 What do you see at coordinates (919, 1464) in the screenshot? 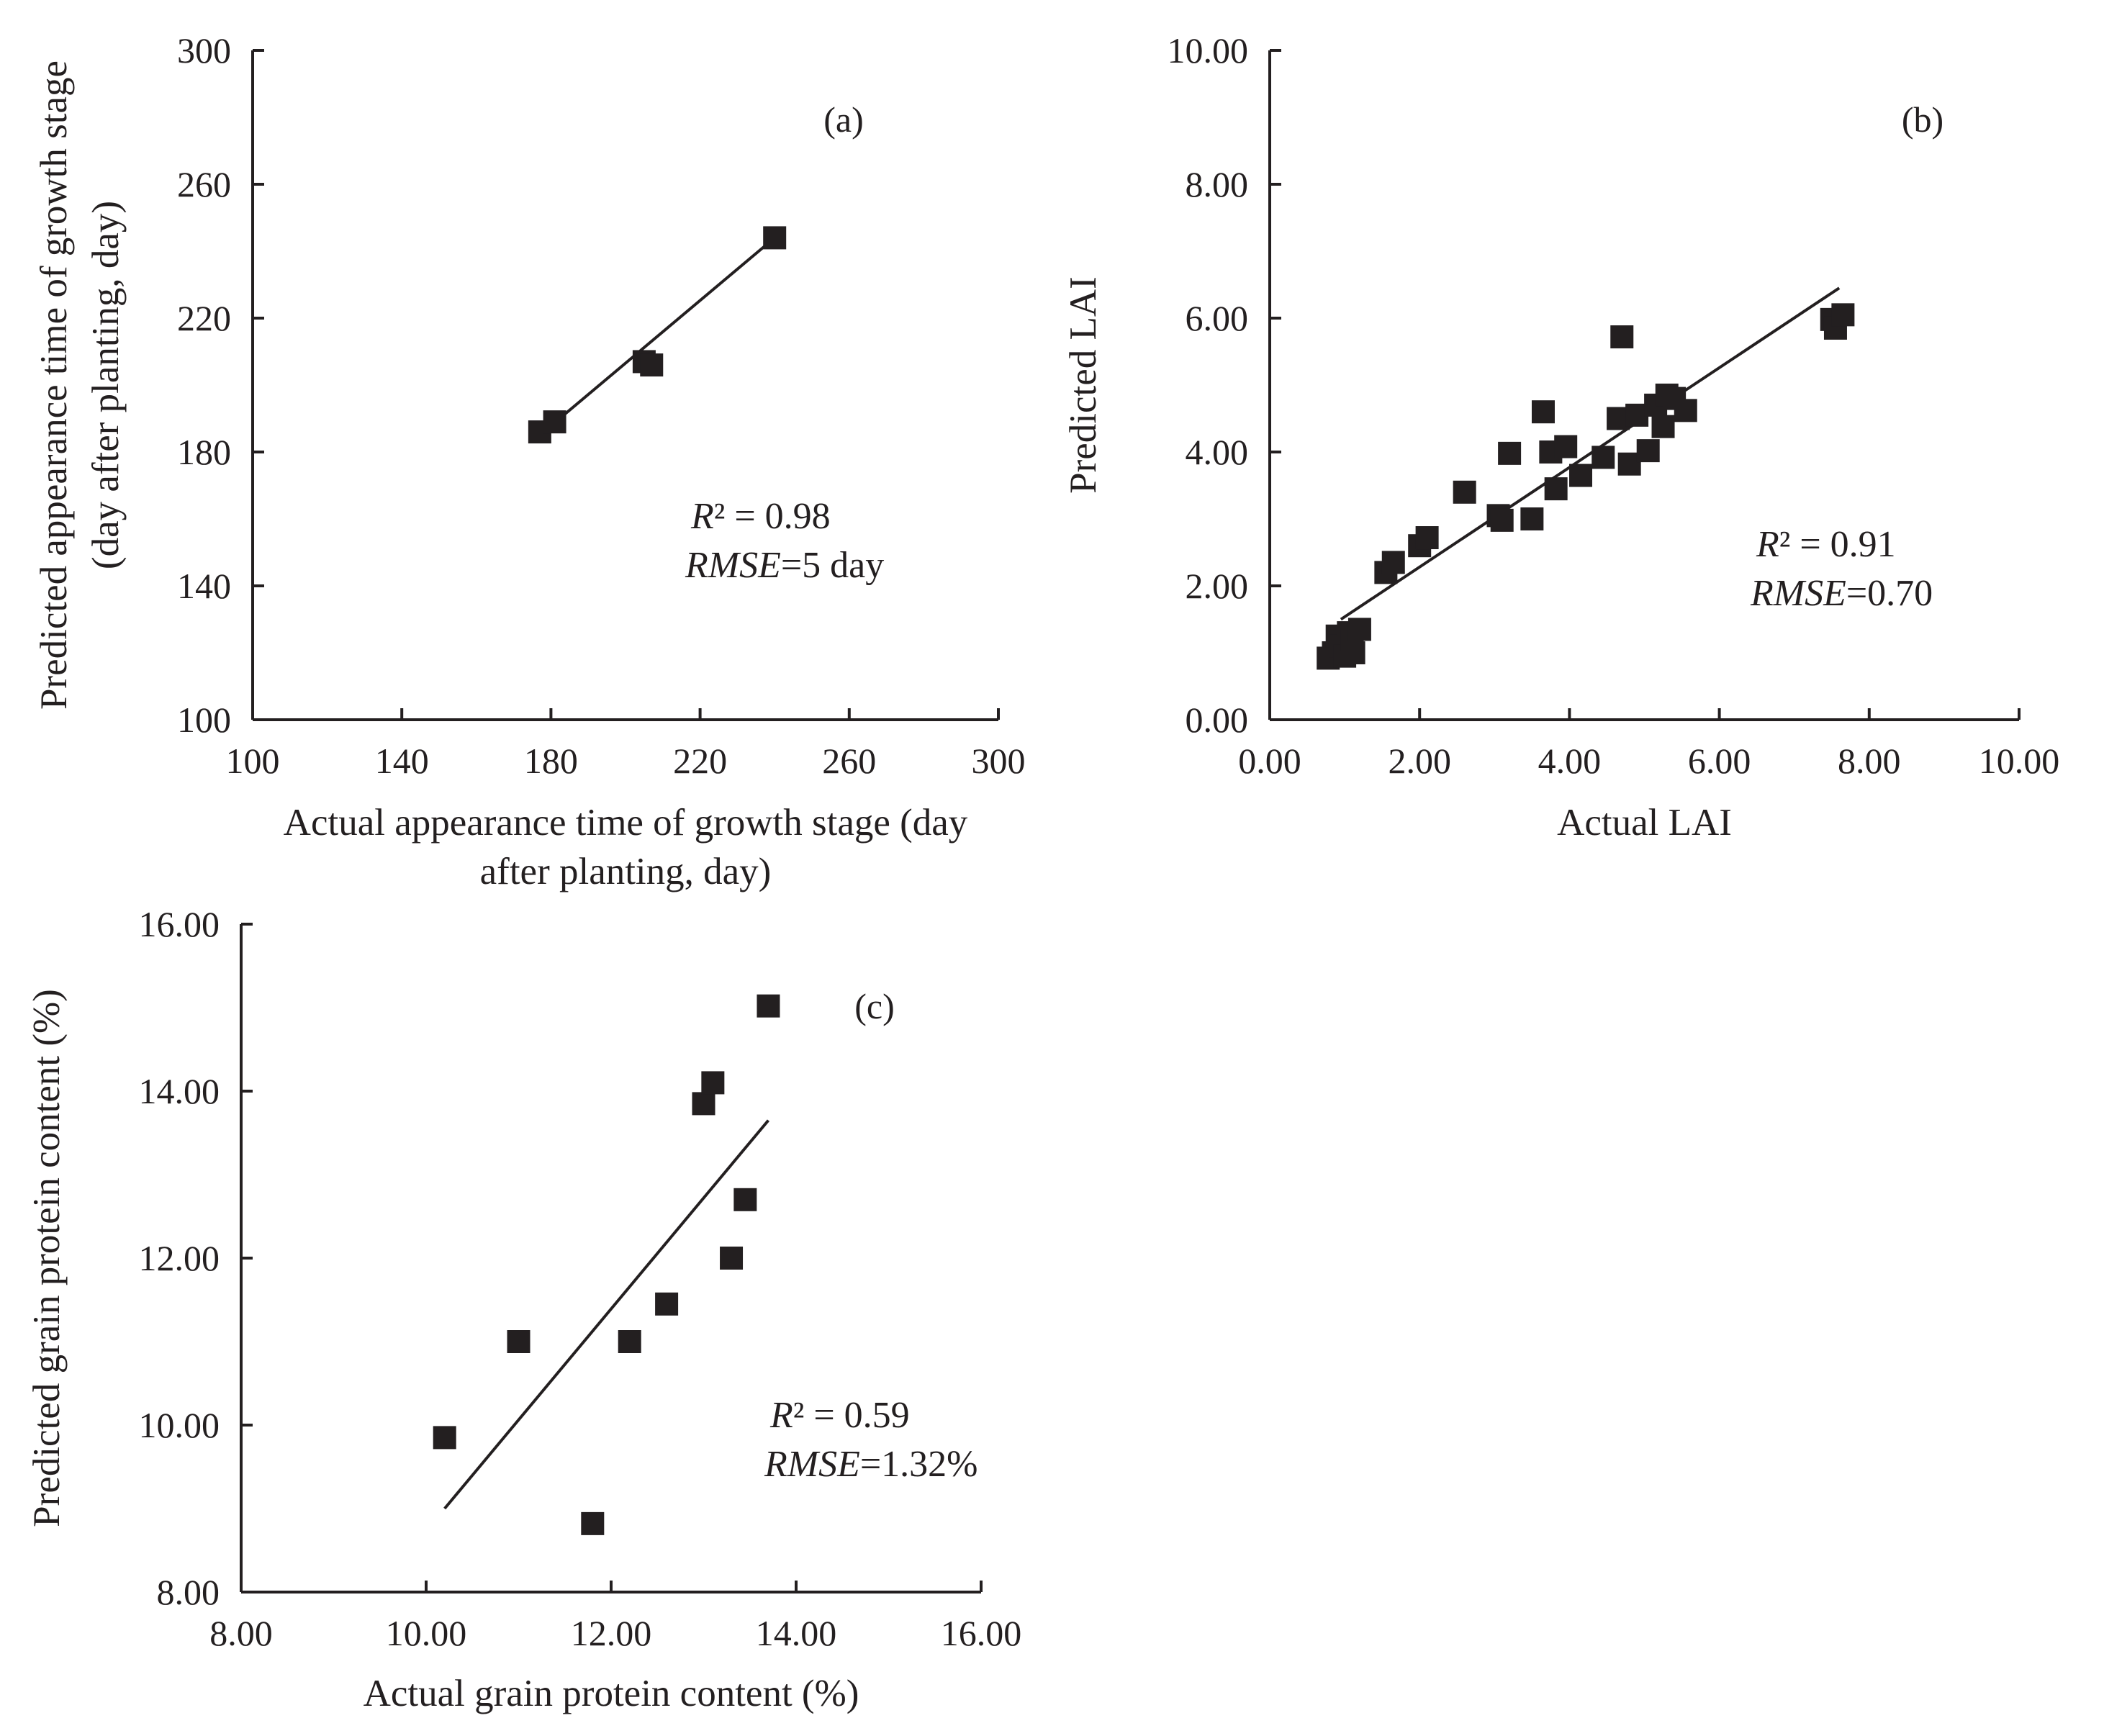
I see `rmse-value: =1.32%` at bounding box center [919, 1464].